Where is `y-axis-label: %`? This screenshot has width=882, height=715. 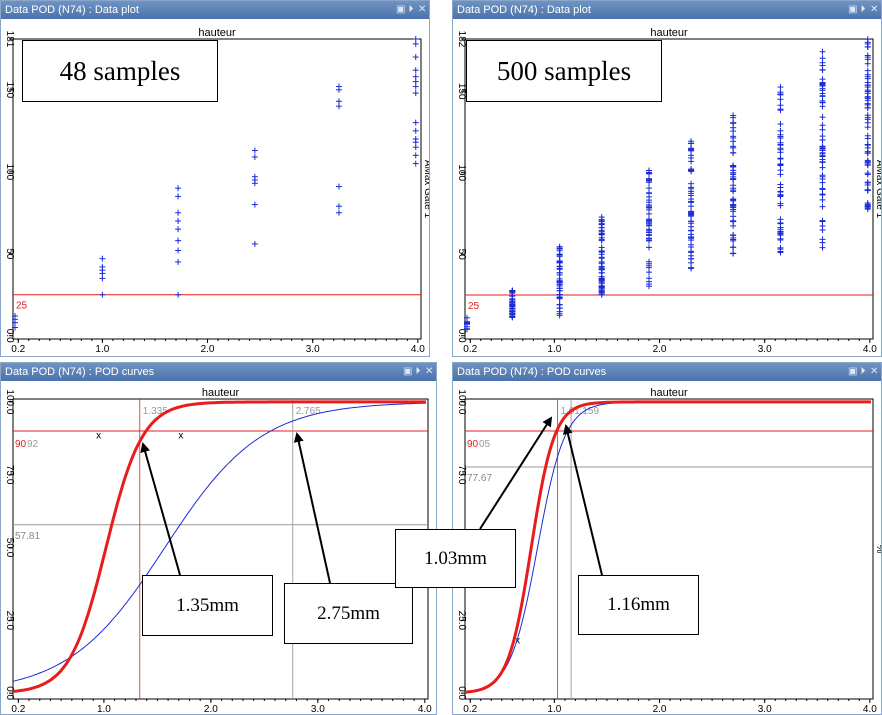 y-axis-label: % is located at coordinates (877, 549).